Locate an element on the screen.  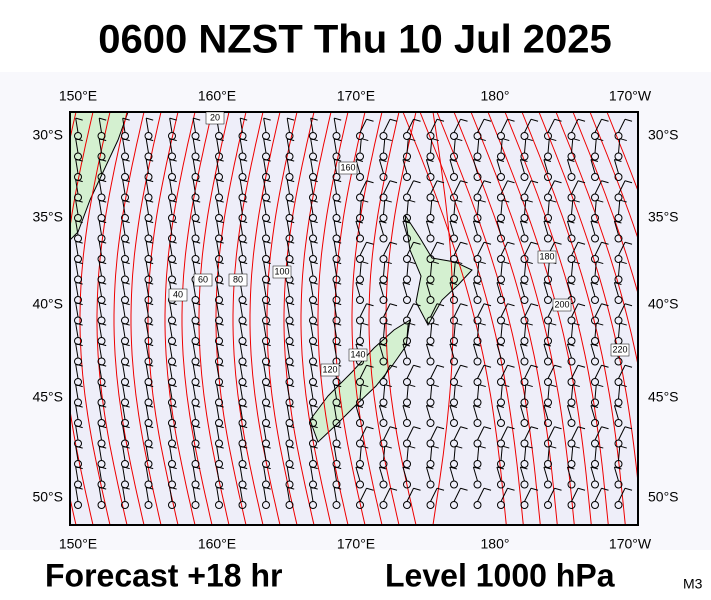
lon-label-bottom: 170°E is located at coordinates (356, 544).